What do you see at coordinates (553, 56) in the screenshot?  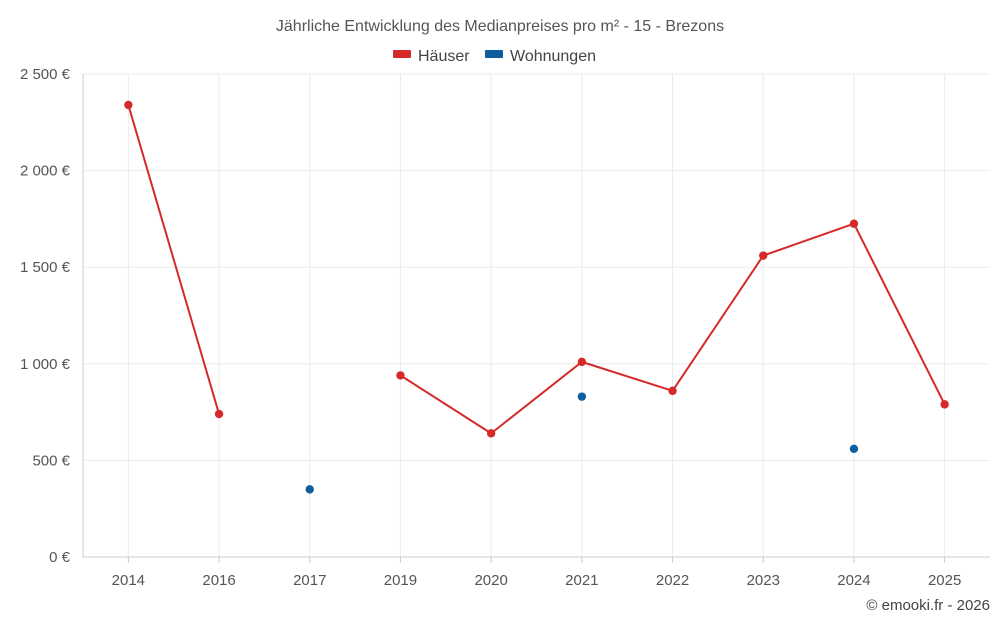 I see `legend-label-wohnungen: Wohnungen` at bounding box center [553, 56].